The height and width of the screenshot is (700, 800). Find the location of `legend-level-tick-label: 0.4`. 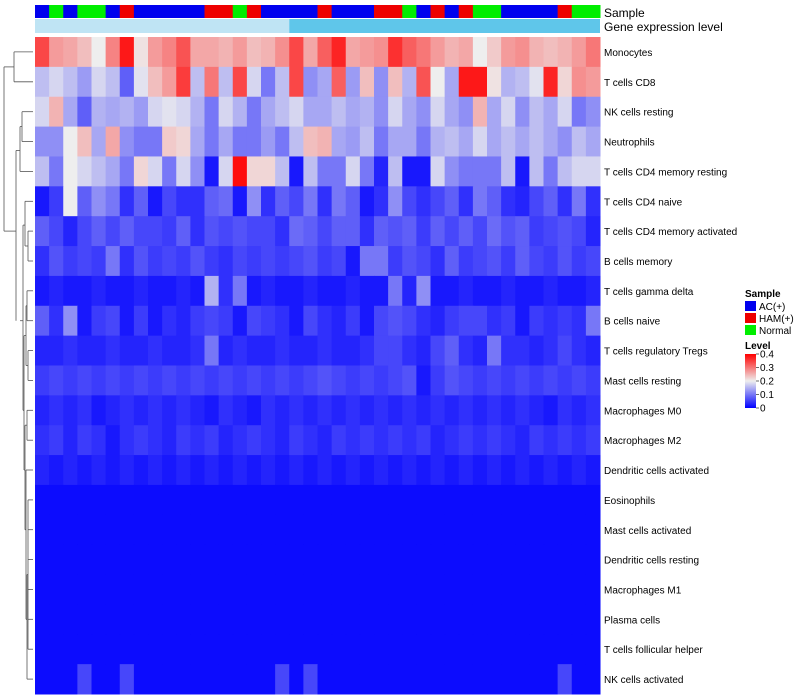

legend-level-tick-label: 0.4 is located at coordinates (767, 355).